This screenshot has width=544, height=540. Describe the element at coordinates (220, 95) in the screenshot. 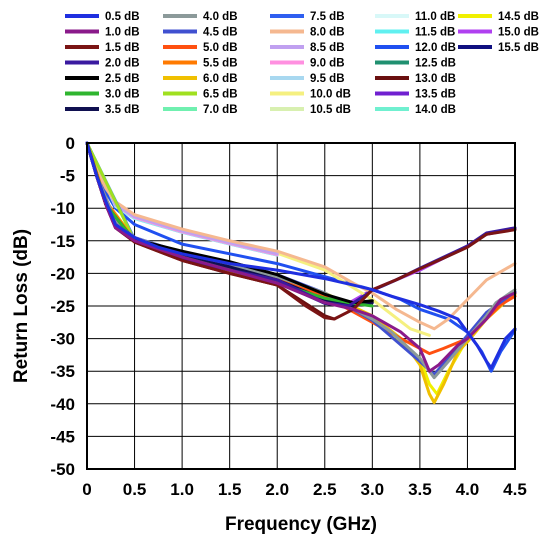

I see `legend-label: 6.5 dB` at that location.